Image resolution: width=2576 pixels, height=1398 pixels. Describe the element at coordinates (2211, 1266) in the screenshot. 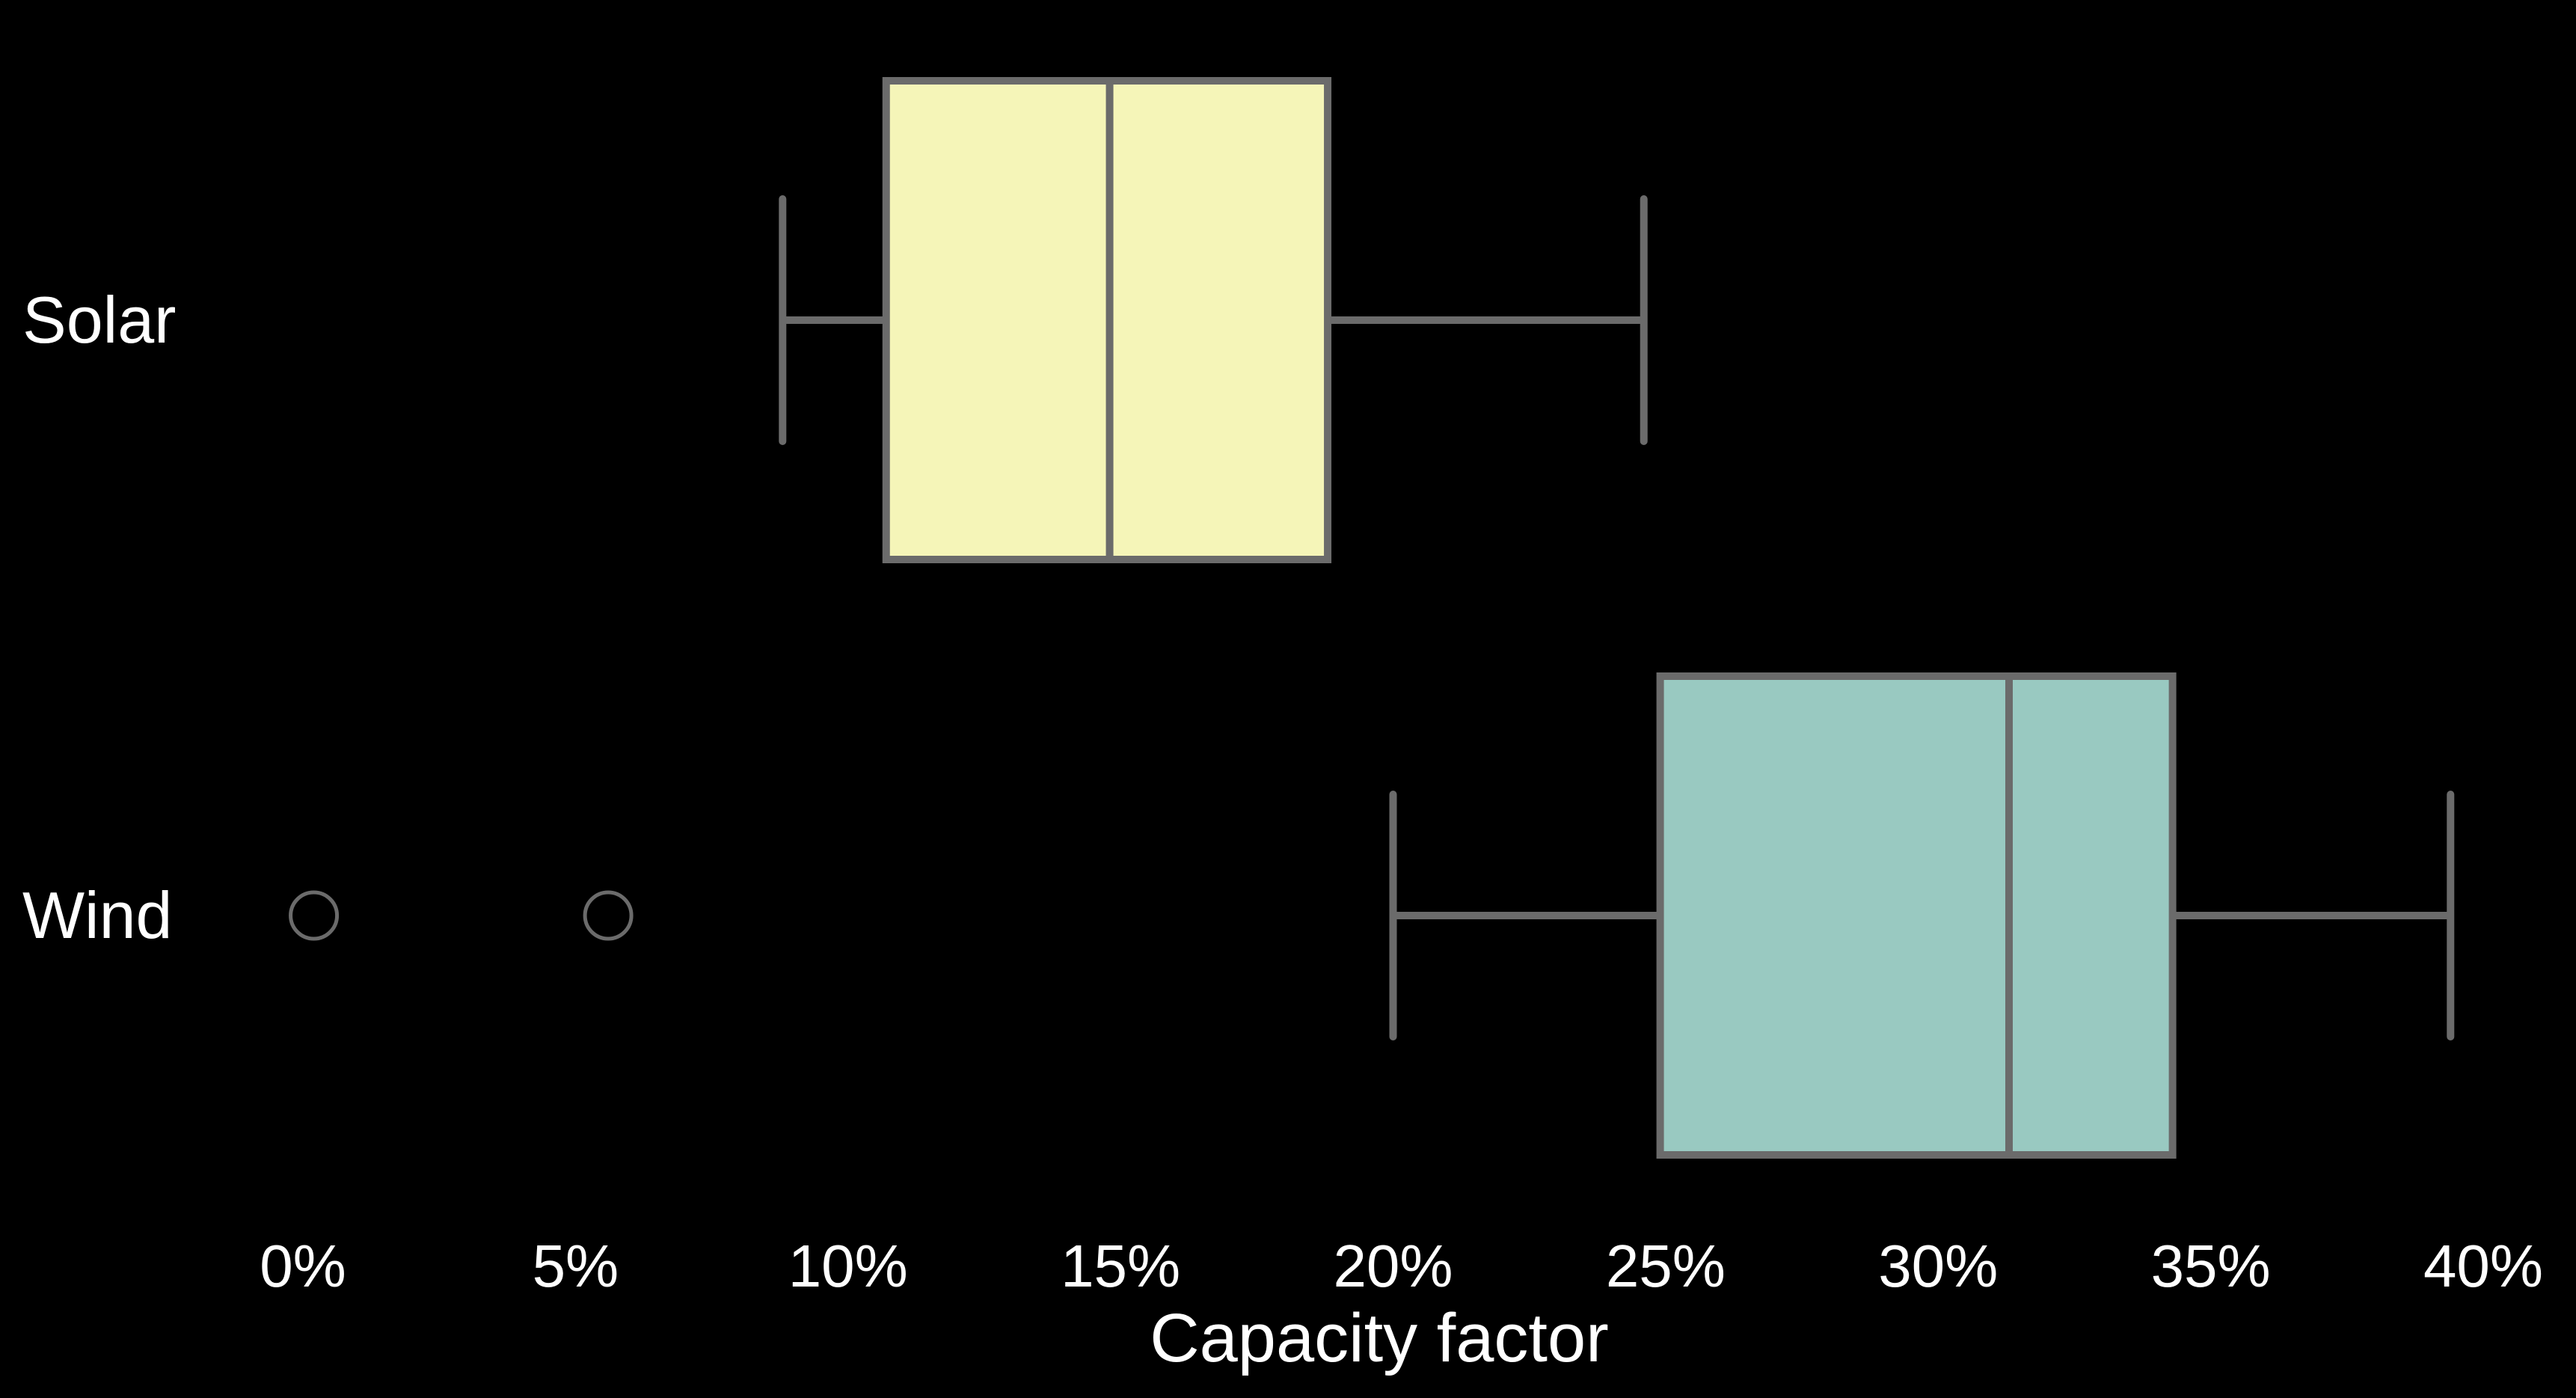

I see `x-tick-label: 35%` at that location.